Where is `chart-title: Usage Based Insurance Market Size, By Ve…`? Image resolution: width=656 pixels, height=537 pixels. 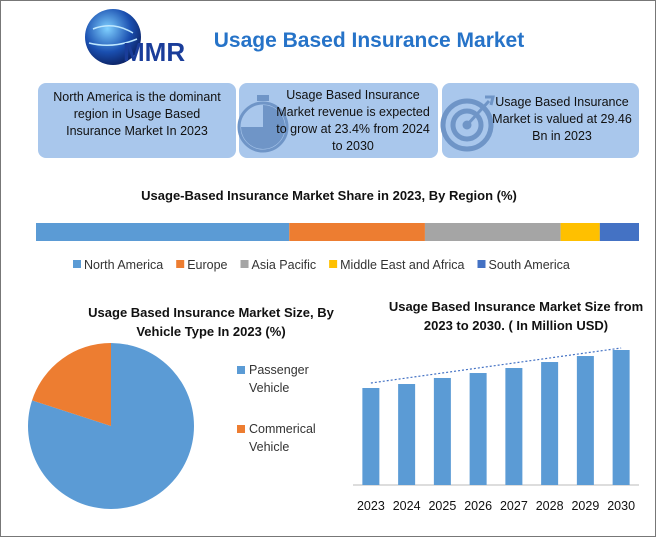
chart-title: Usage Based Insurance Market Size, By Ve… is located at coordinates (211, 322).